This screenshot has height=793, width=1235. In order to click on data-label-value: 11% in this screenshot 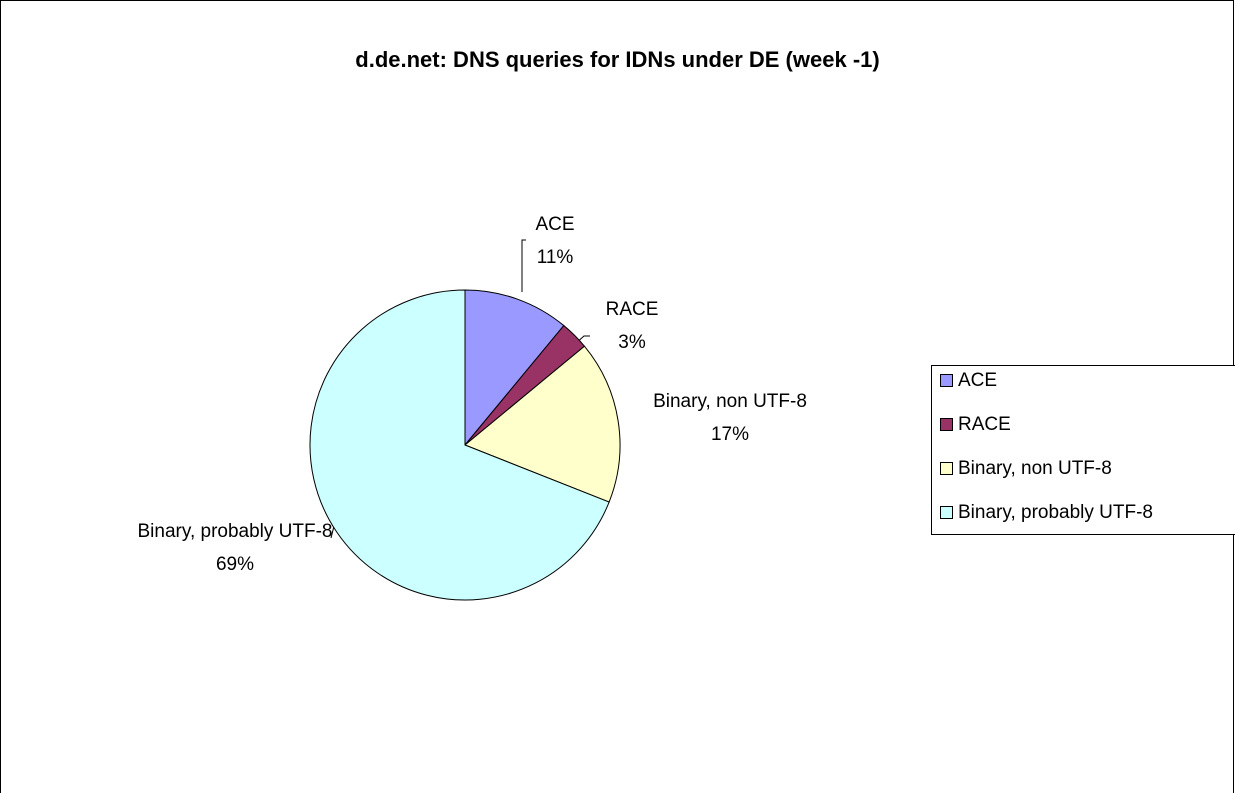, I will do `click(555, 257)`.